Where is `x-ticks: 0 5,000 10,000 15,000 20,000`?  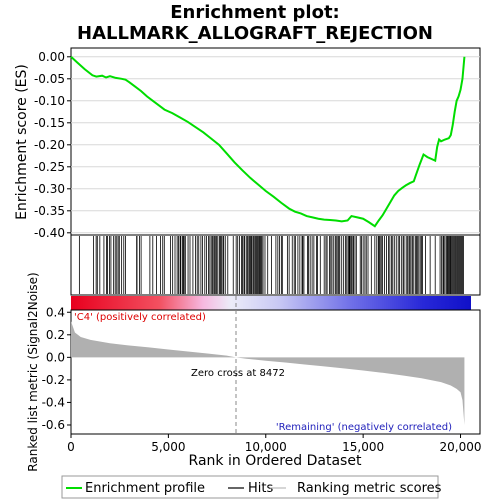
x-ticks: 0 5,000 10,000 15,000 20,000 is located at coordinates (274, 444).